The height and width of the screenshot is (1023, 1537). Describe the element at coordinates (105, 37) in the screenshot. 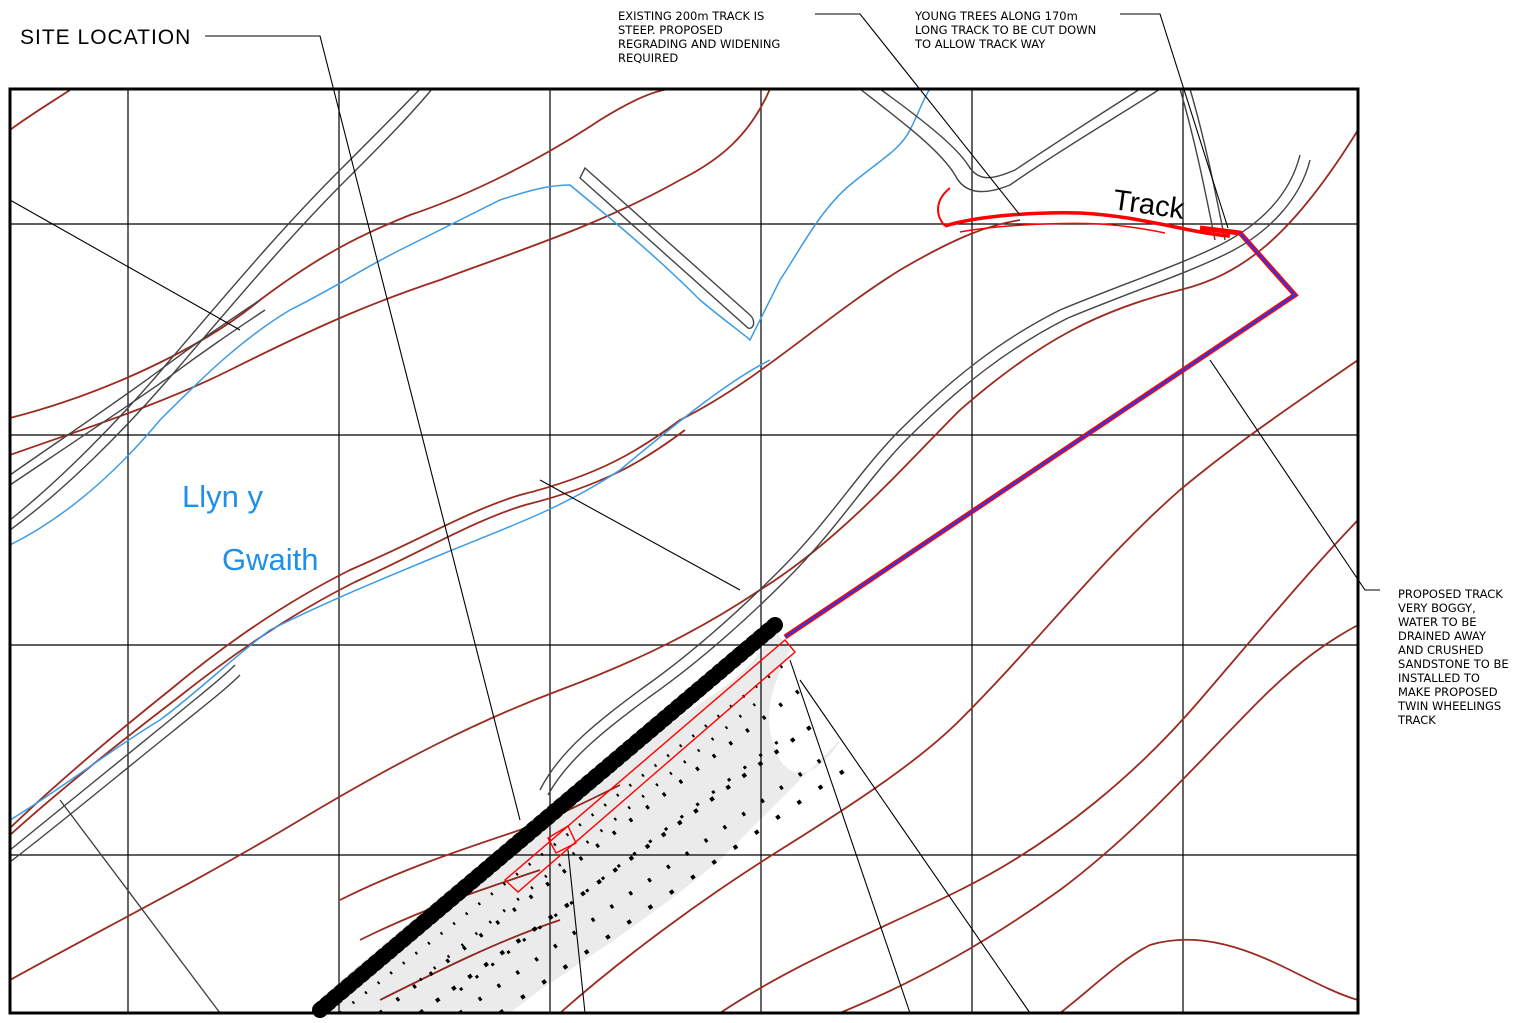

I see `site-location-label: SITE LOCATION` at that location.